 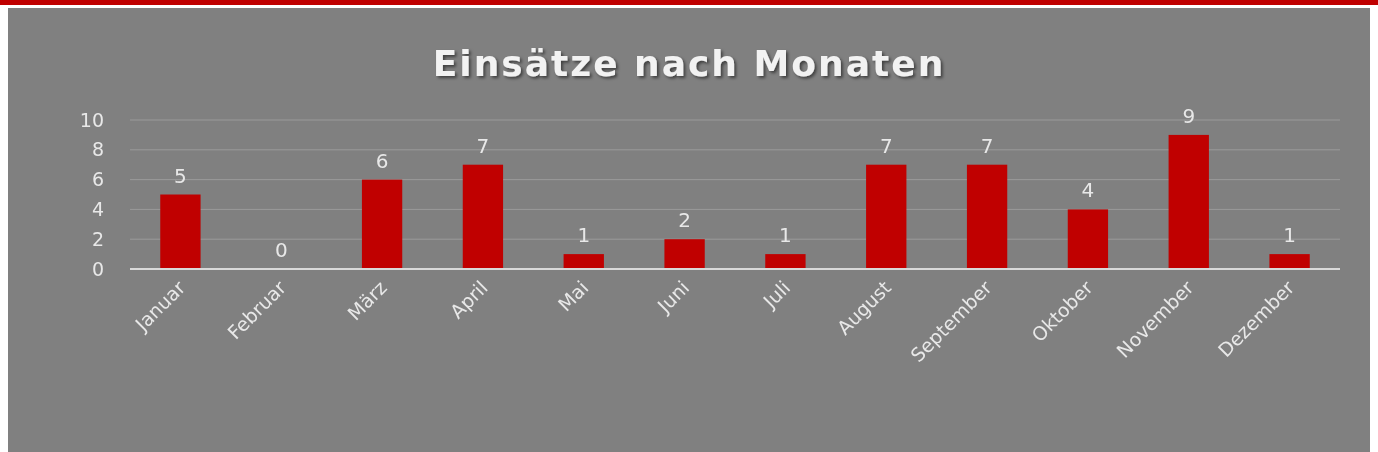 I want to click on y-tick-label: 8, so click(x=97, y=149).